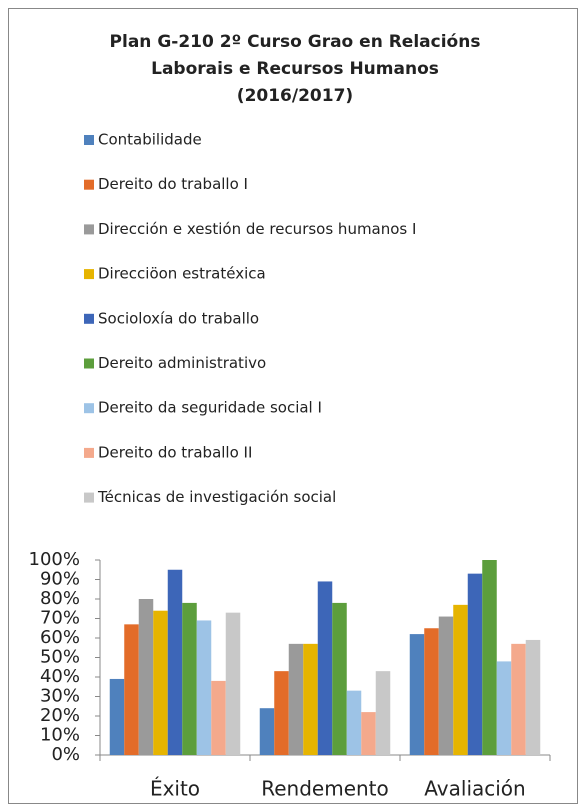 The image size is (585, 812). Describe the element at coordinates (474, 789) in the screenshot. I see `x-tick-label: Avaliación` at that location.